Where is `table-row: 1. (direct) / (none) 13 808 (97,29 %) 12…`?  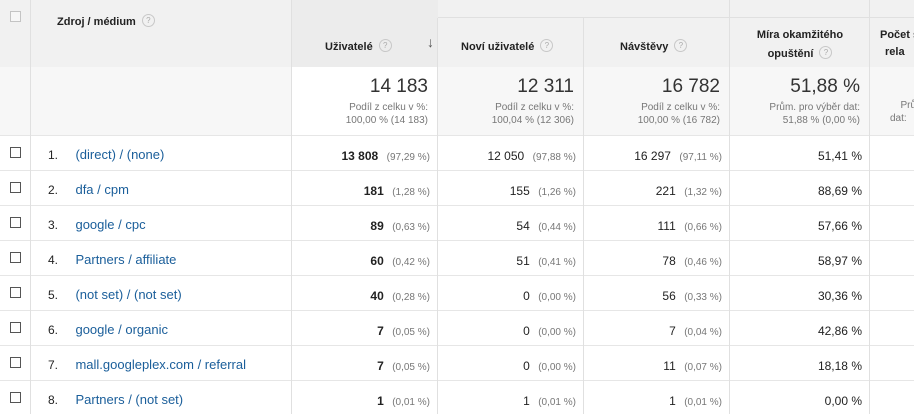
table-row: 1. (direct) / (none) 13 808 (97,29 %) 12… is located at coordinates (457, 152).